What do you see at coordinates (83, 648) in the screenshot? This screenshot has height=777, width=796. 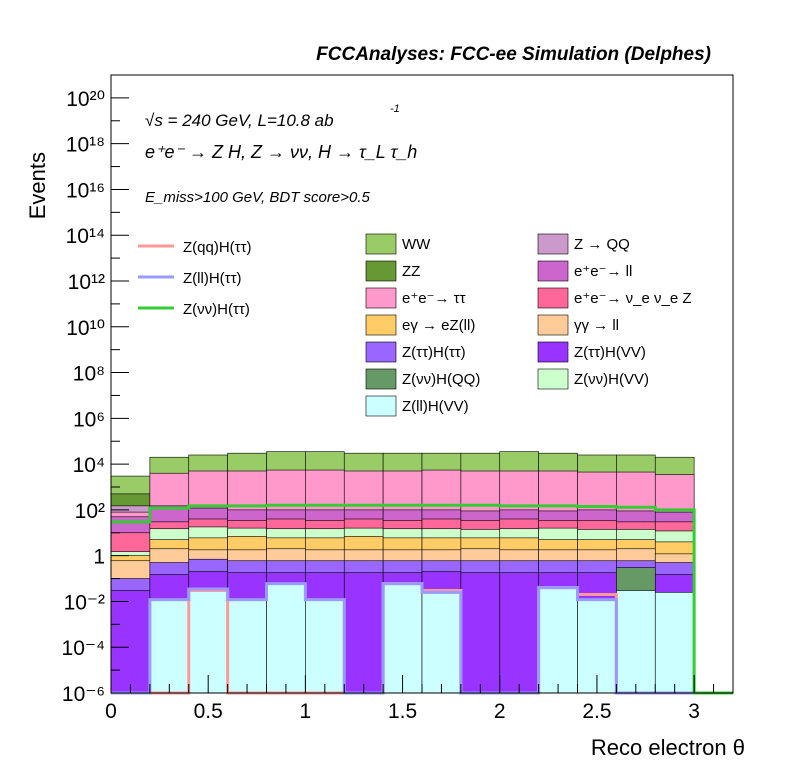 I see `y-tick-label-1: 10⁻⁴` at bounding box center [83, 648].